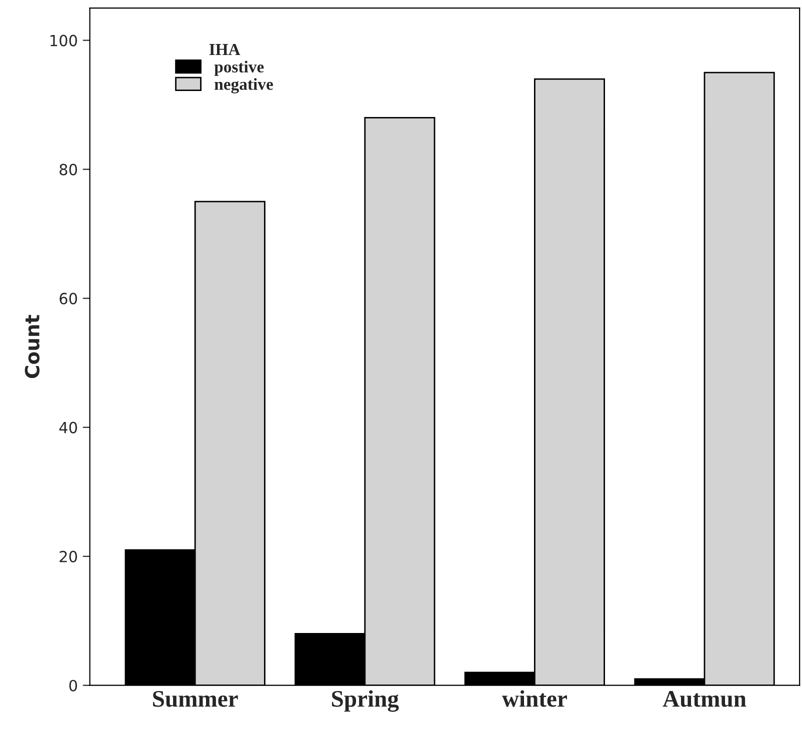 The width and height of the screenshot is (802, 733). I want to click on y-tick-label: 20, so click(69, 556).